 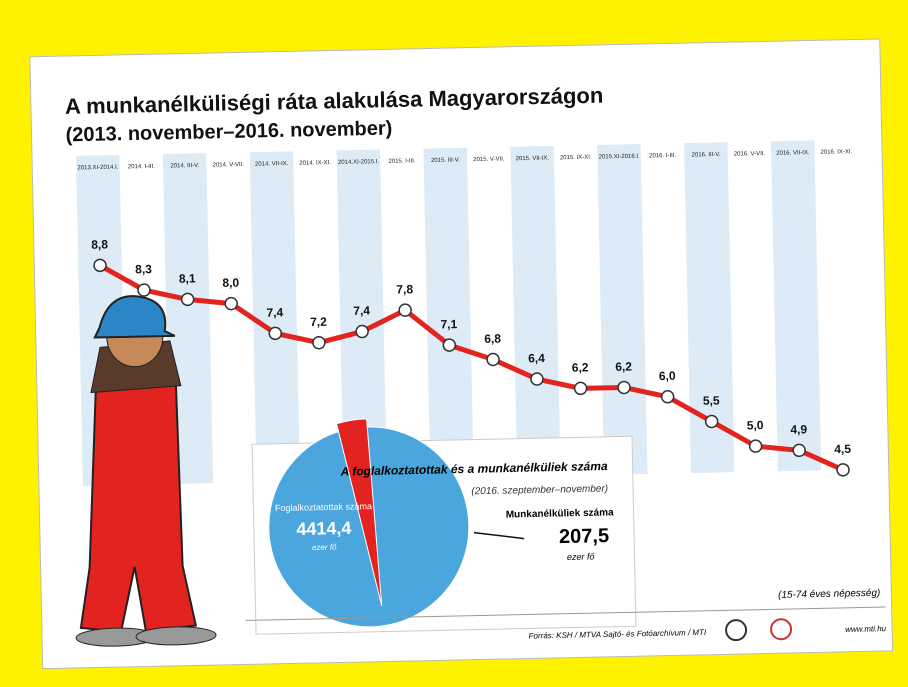 What do you see at coordinates (750, 154) in the screenshot?
I see `x-tick-label: 2016. V-VII.` at bounding box center [750, 154].